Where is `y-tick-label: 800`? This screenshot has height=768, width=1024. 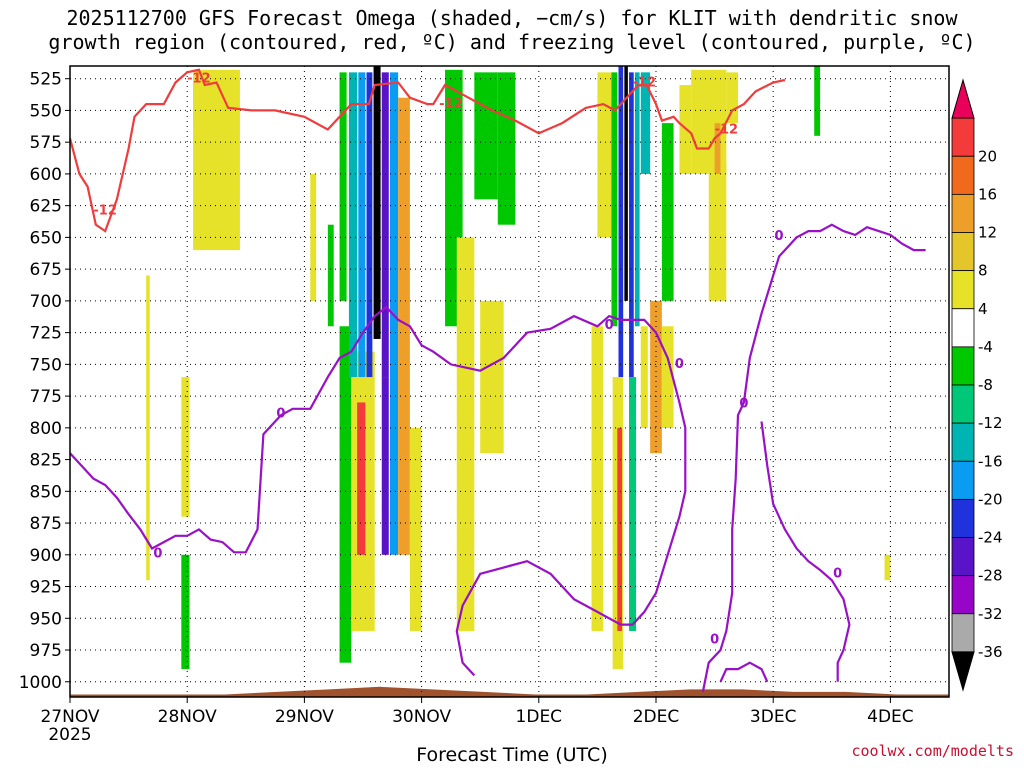 y-tick-label: 800 is located at coordinates (46, 429).